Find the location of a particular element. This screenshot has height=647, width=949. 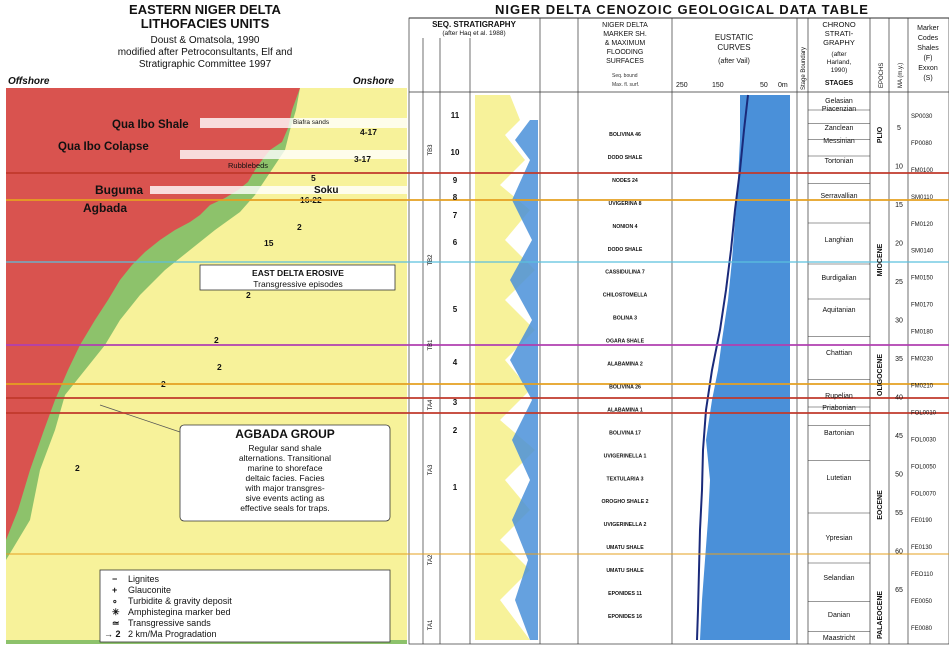

code-label: FOL0030 is located at coordinates (924, 440).